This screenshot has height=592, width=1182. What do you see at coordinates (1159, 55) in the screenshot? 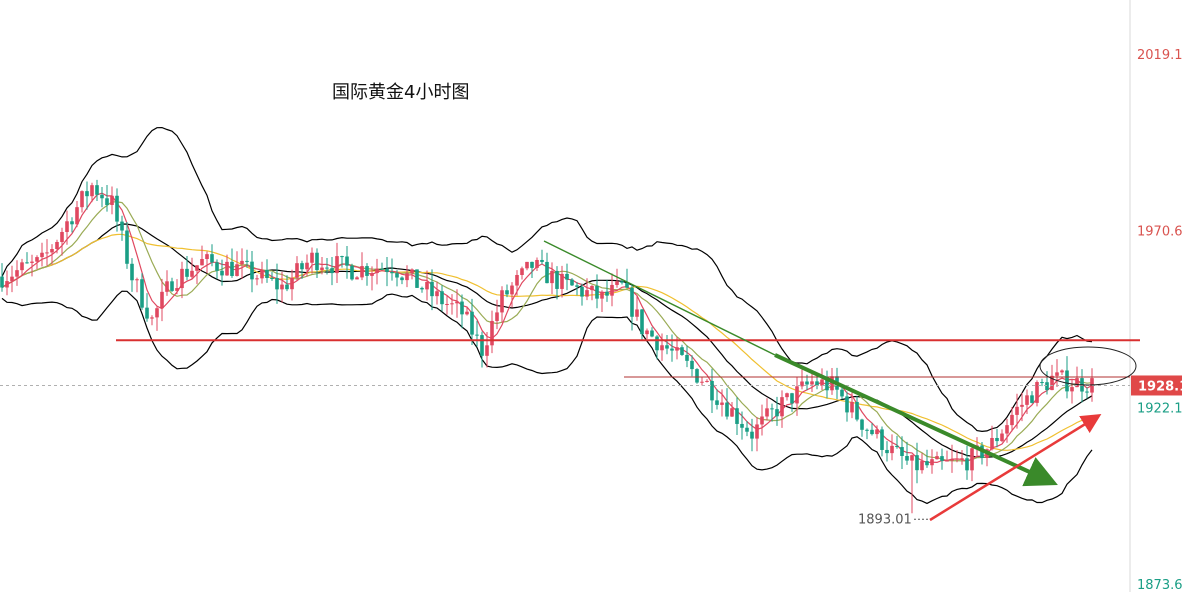
I see `y-tick-label: 2019.1` at bounding box center [1159, 55].